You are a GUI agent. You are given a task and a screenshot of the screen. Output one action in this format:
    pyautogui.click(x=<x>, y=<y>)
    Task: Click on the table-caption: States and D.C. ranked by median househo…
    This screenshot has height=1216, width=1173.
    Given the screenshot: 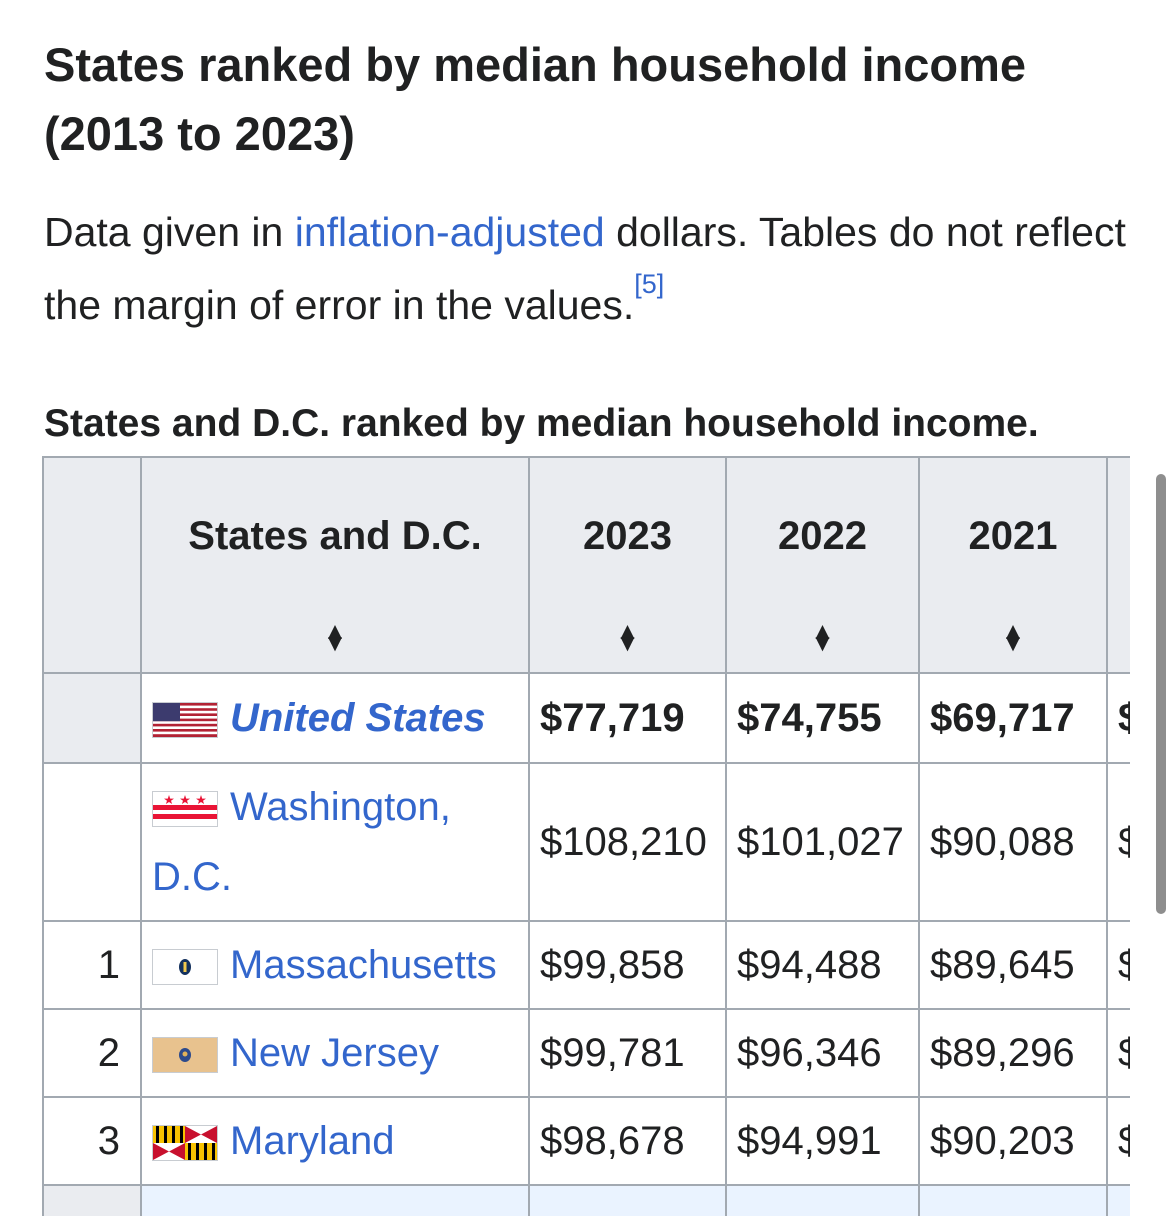 What is the action you would take?
    pyautogui.click(x=541, y=423)
    